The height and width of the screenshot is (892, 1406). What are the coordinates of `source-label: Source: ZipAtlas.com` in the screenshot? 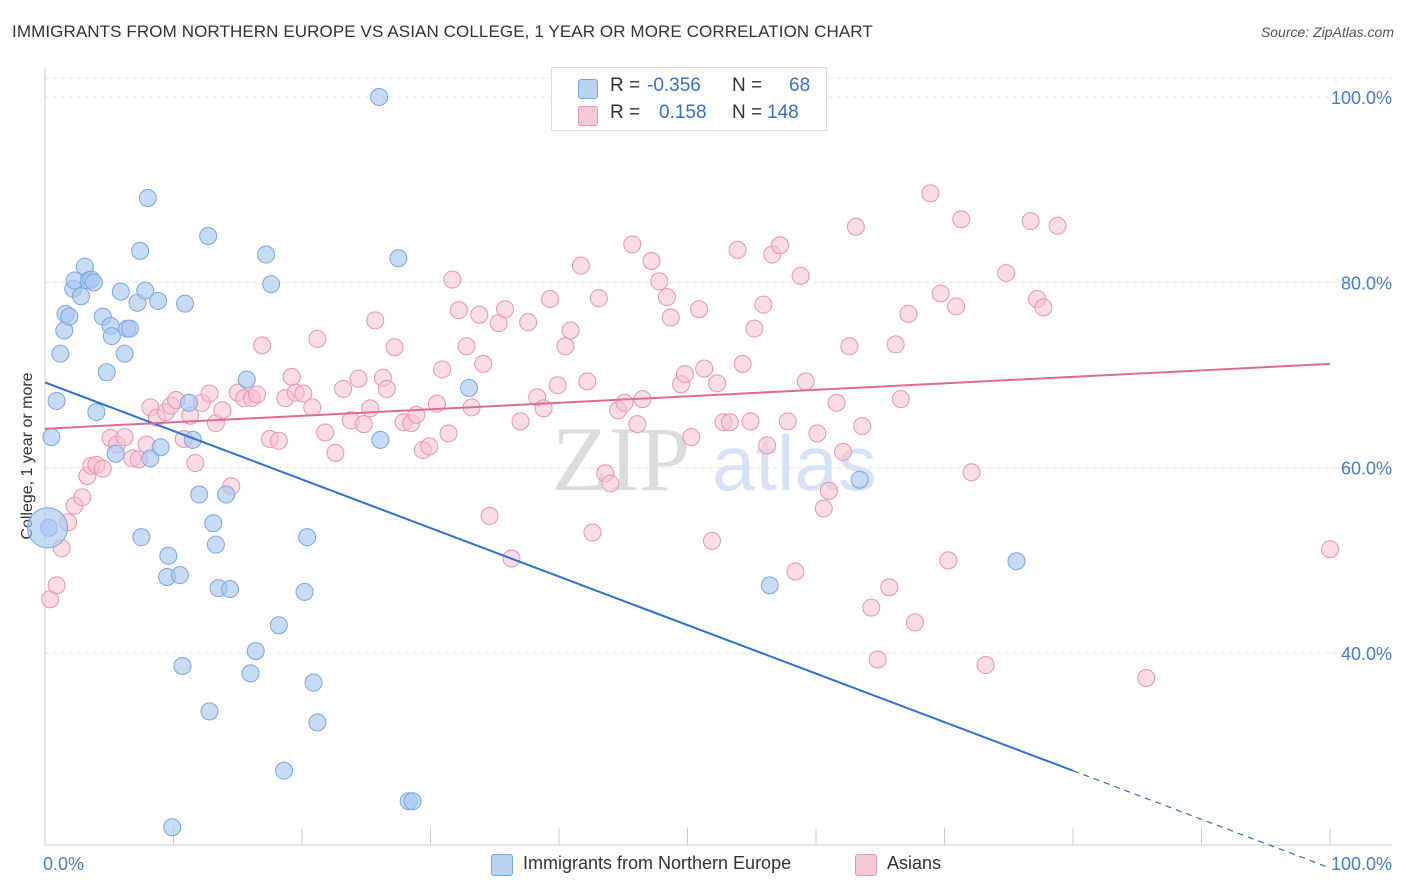 It's located at (1327, 32).